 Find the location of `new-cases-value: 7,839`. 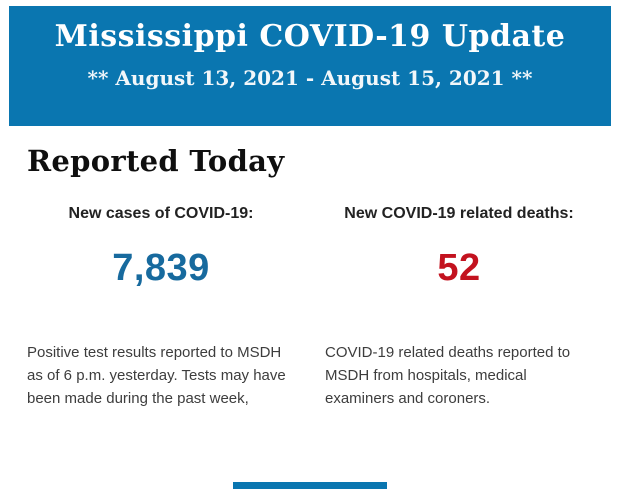

new-cases-value: 7,839 is located at coordinates (161, 268).